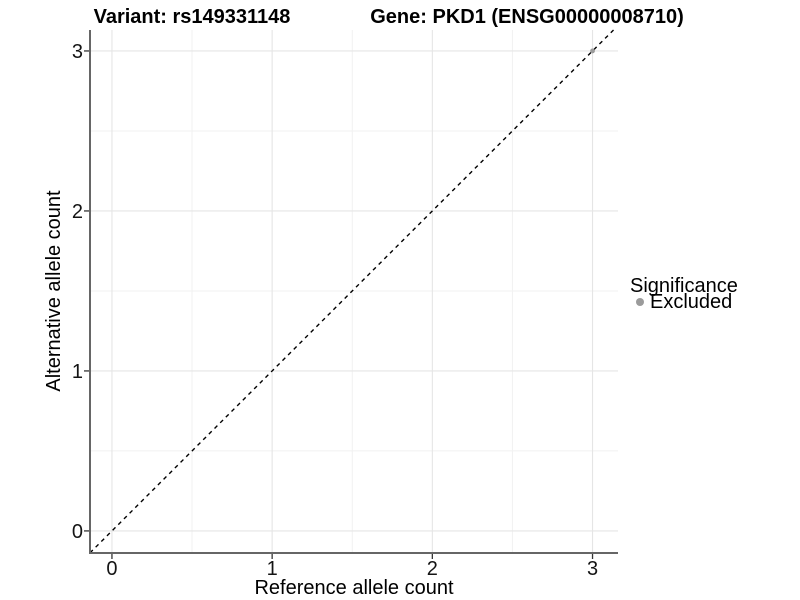  Describe the element at coordinates (77, 292) in the screenshot. I see `y-tick-labels: 0 1 2 3` at that location.